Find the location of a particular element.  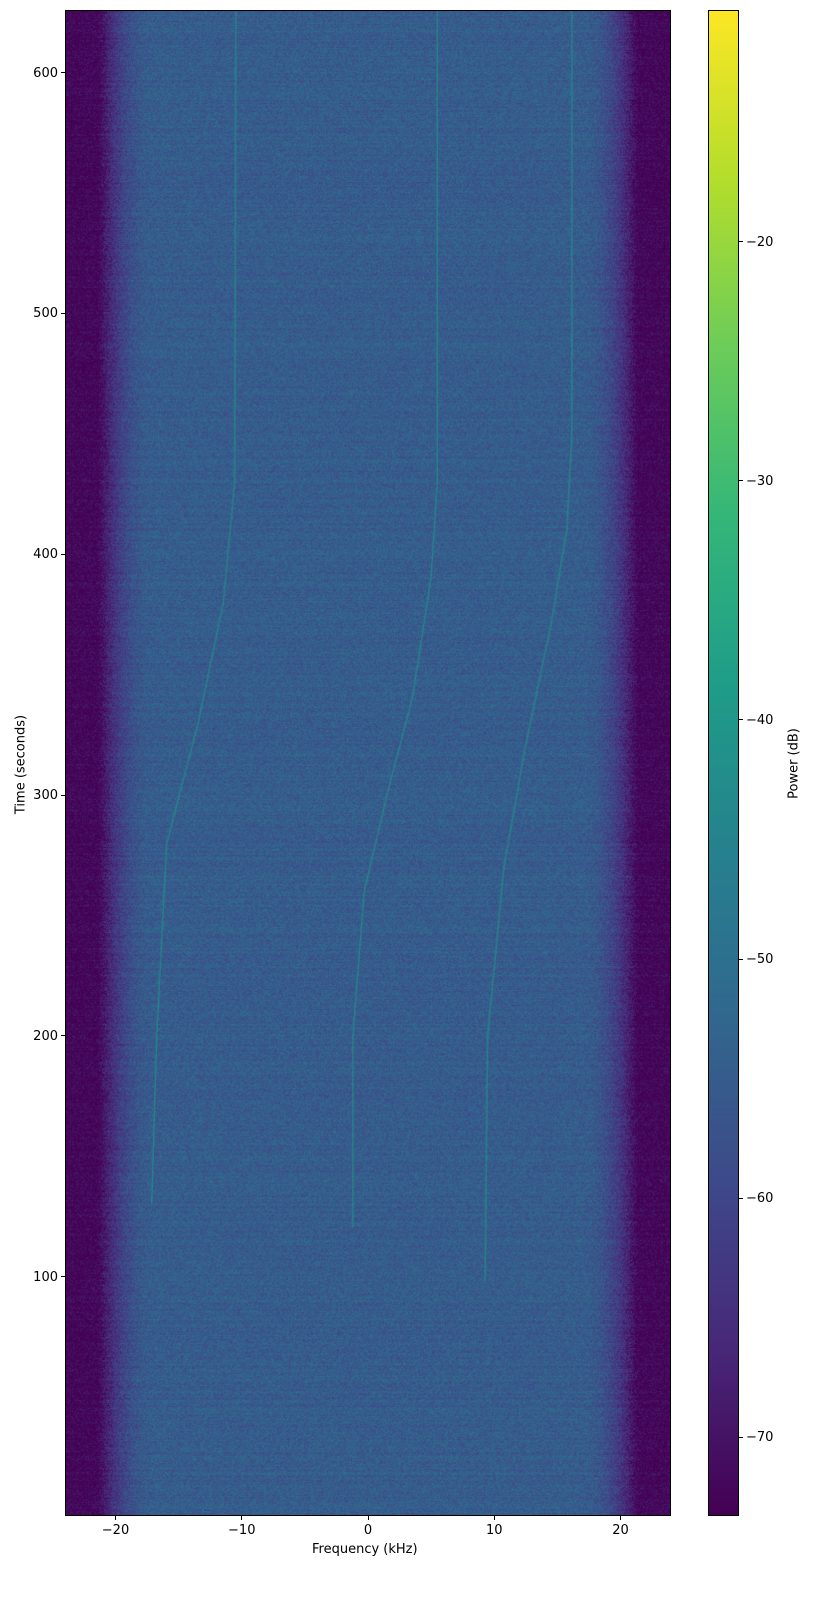

colorbar-tick-label: −50 is located at coordinates (760, 960).